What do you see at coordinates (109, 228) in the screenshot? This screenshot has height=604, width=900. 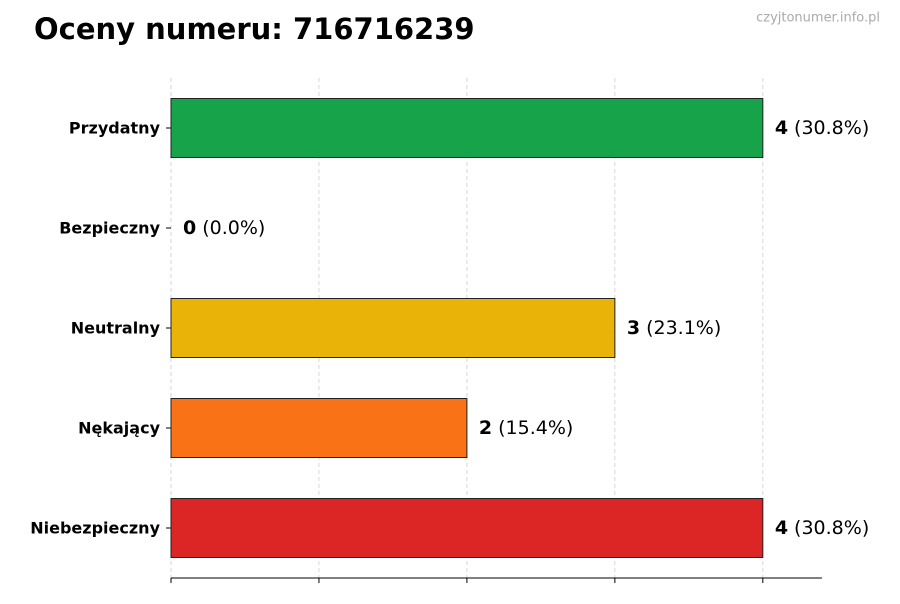 I see `y-tick-label: Bezpieczny` at bounding box center [109, 228].